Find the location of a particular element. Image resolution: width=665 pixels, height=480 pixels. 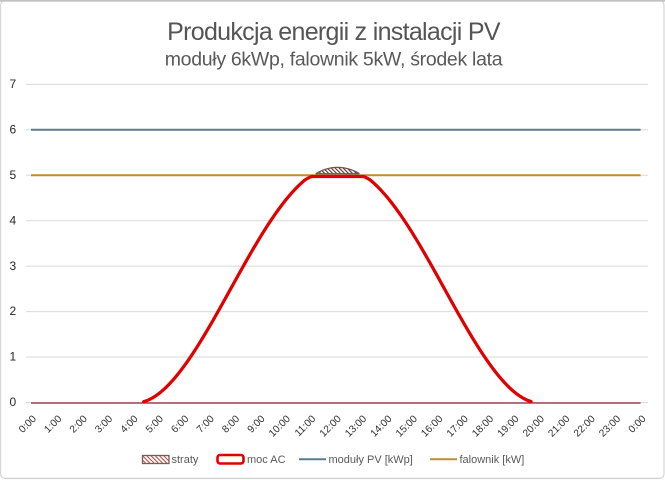

svg-text:Produkcja energii z instalacji: Produkcja energii z instalacji PV is located at coordinates (334, 32).